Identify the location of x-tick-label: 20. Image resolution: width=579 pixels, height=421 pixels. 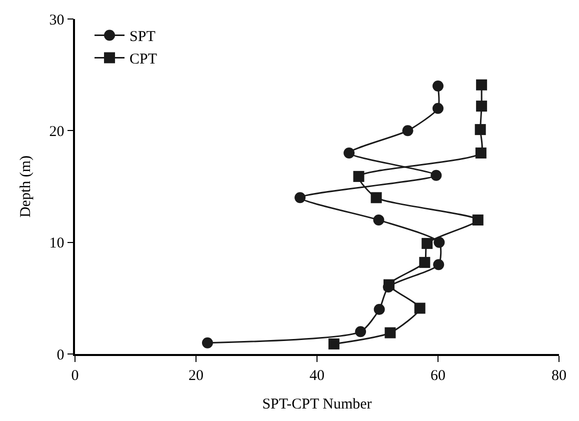
(196, 376).